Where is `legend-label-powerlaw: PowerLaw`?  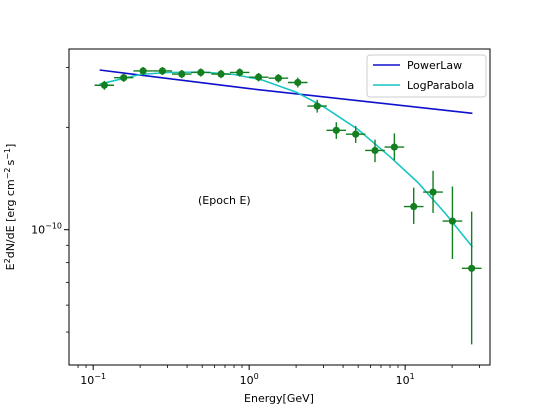 legend-label-powerlaw: PowerLaw is located at coordinates (434, 65).